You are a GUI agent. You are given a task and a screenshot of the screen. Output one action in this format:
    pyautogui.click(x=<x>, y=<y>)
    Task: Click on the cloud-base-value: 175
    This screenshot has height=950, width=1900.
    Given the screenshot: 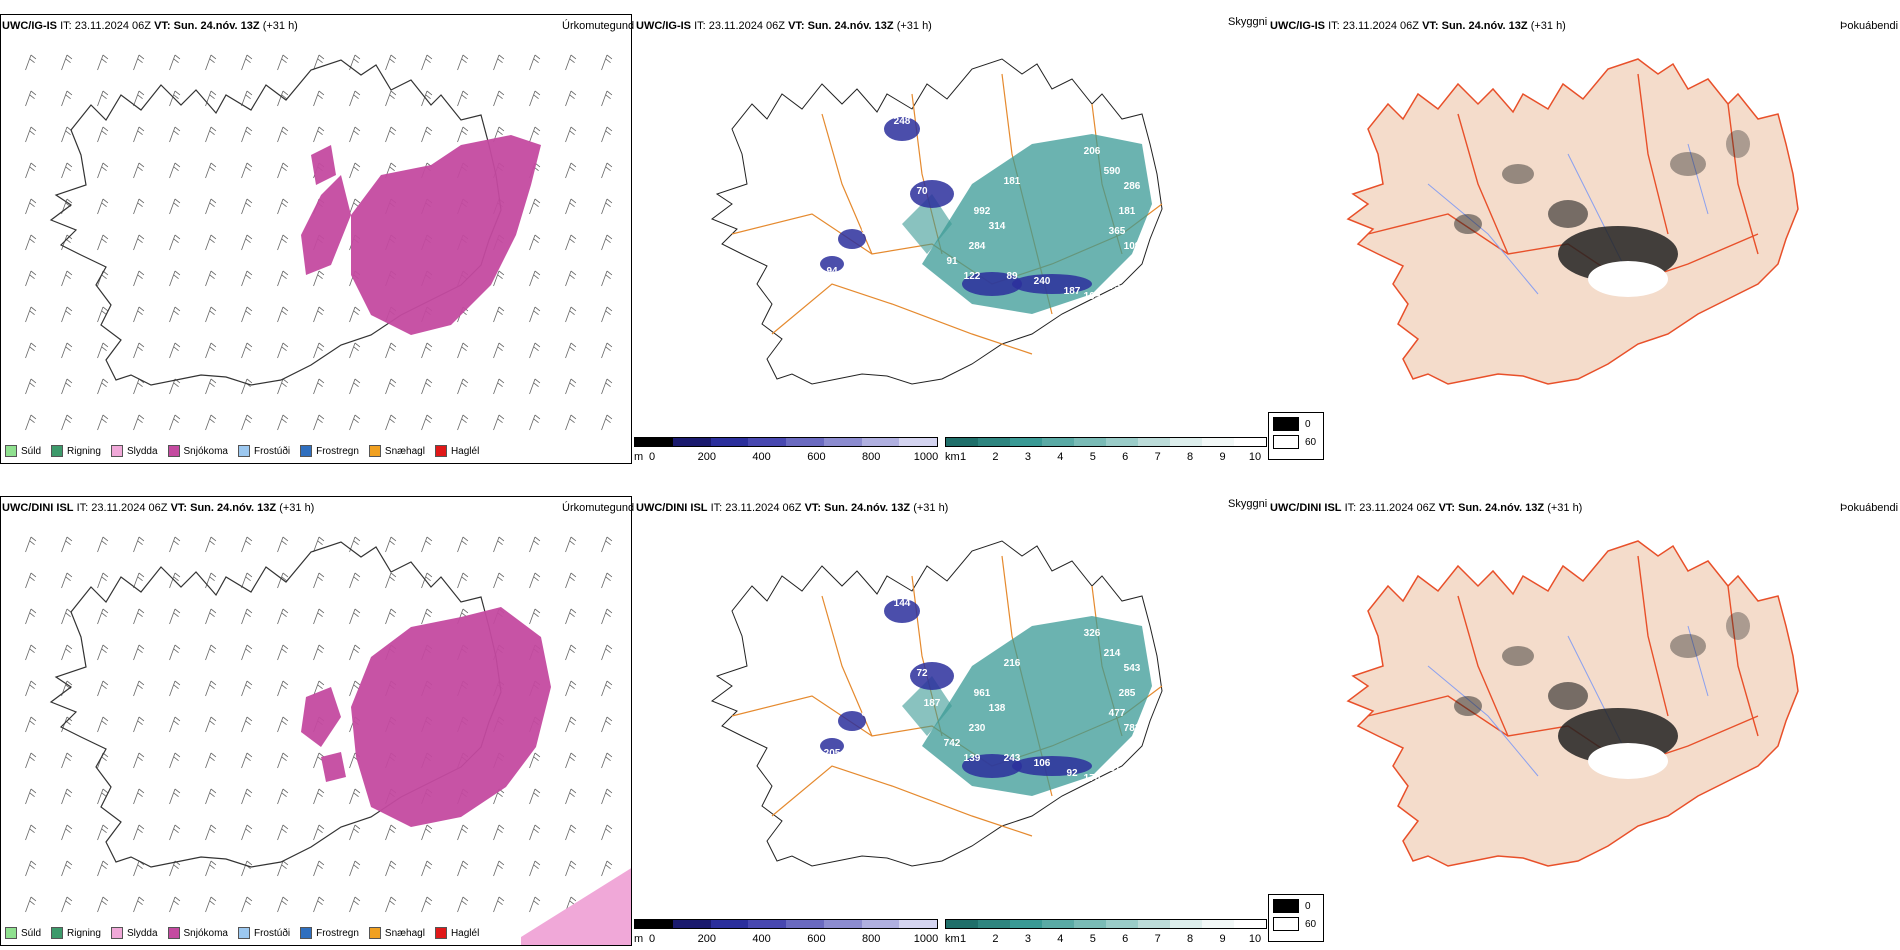 What is the action you would take?
    pyautogui.click(x=1112, y=286)
    